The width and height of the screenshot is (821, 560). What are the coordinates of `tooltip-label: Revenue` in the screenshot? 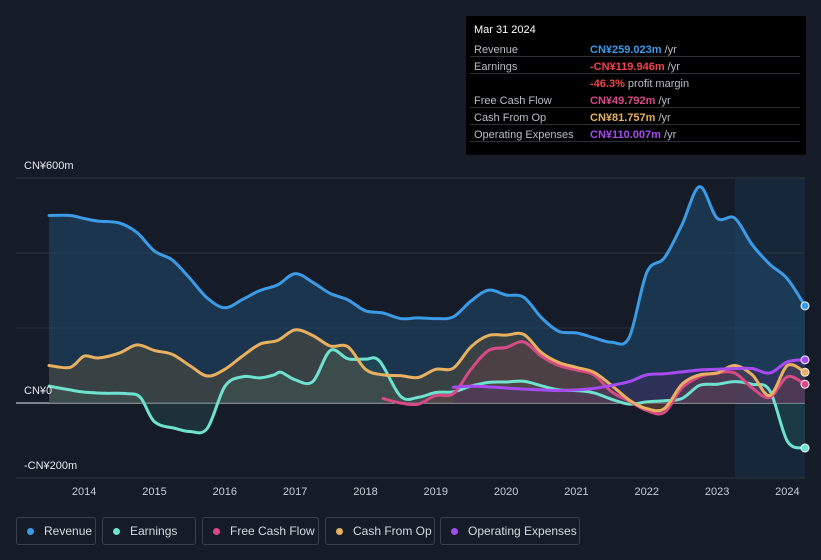 It's located at (496, 50).